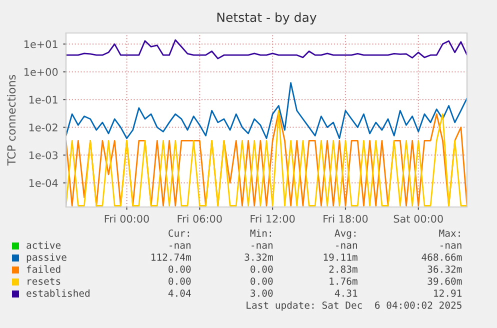  What do you see at coordinates (43, 245) in the screenshot?
I see `legend-label: active` at bounding box center [43, 245].